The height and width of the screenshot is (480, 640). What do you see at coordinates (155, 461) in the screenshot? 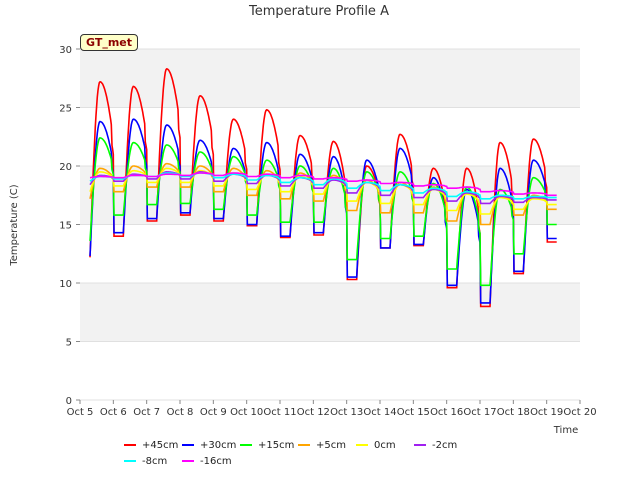
I see `legend-label: -8cm` at bounding box center [155, 461].